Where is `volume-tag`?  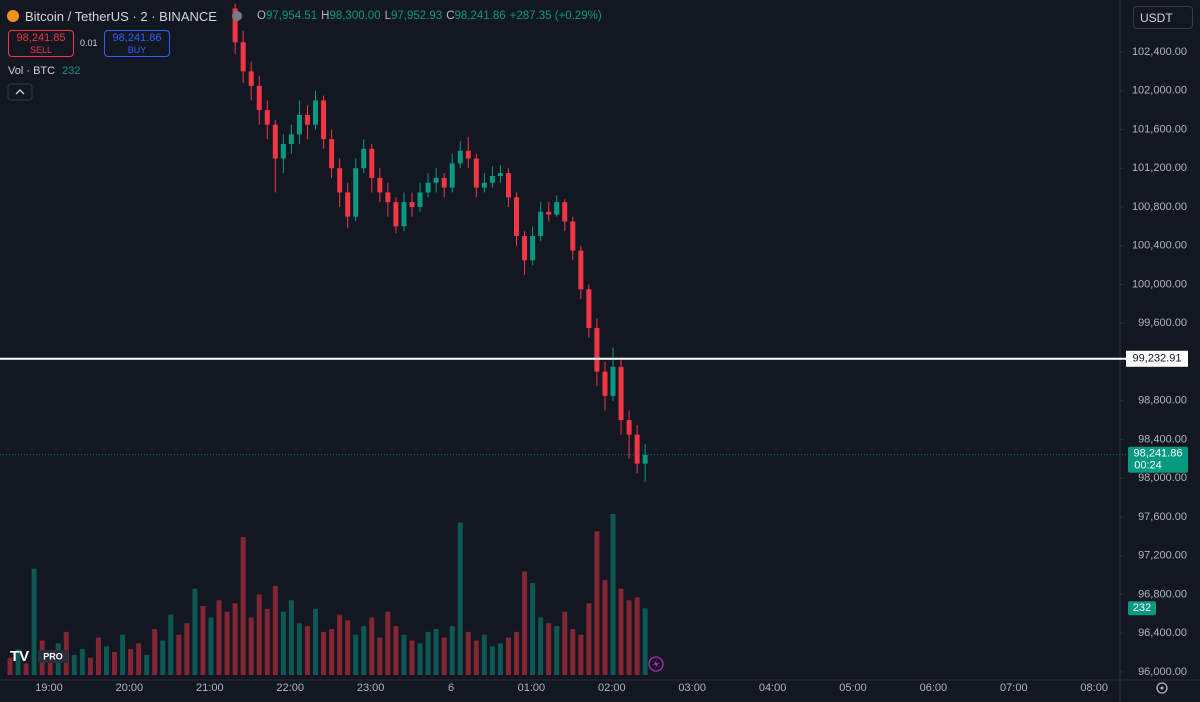
volume-tag is located at coordinates (1142, 608).